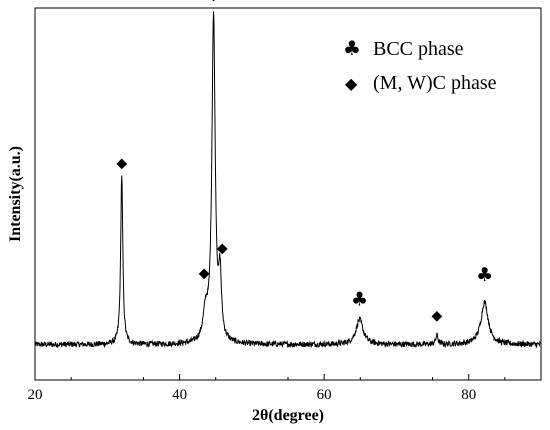  I want to click on x-tick-label: 60, so click(324, 395).